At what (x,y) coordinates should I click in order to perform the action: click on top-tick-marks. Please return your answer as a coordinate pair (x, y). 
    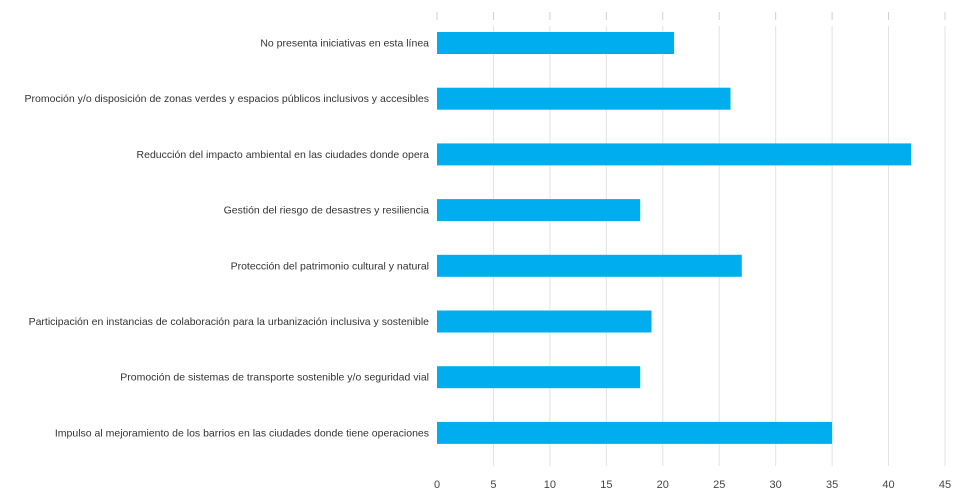
    Looking at the image, I should click on (691, 16).